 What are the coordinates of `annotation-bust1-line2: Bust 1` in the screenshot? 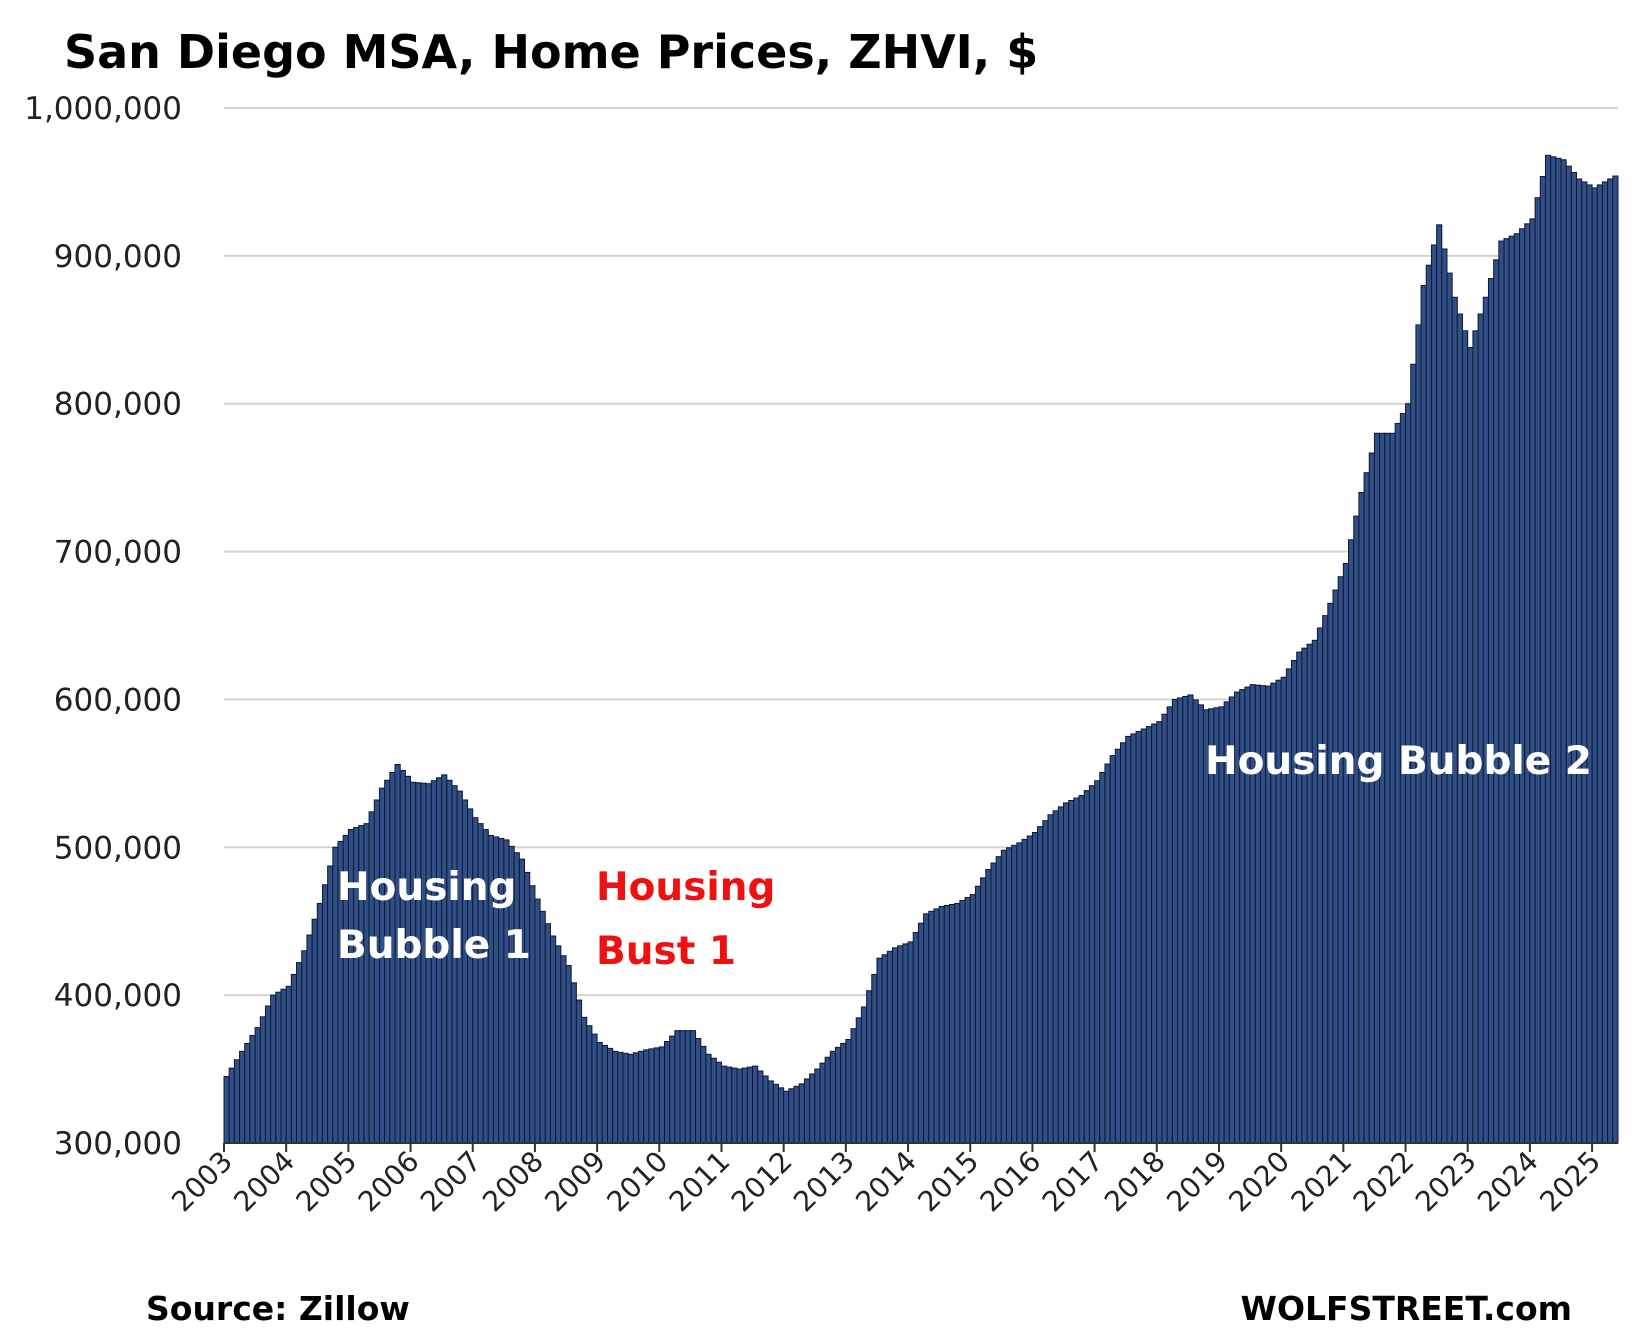 It's located at (666, 951).